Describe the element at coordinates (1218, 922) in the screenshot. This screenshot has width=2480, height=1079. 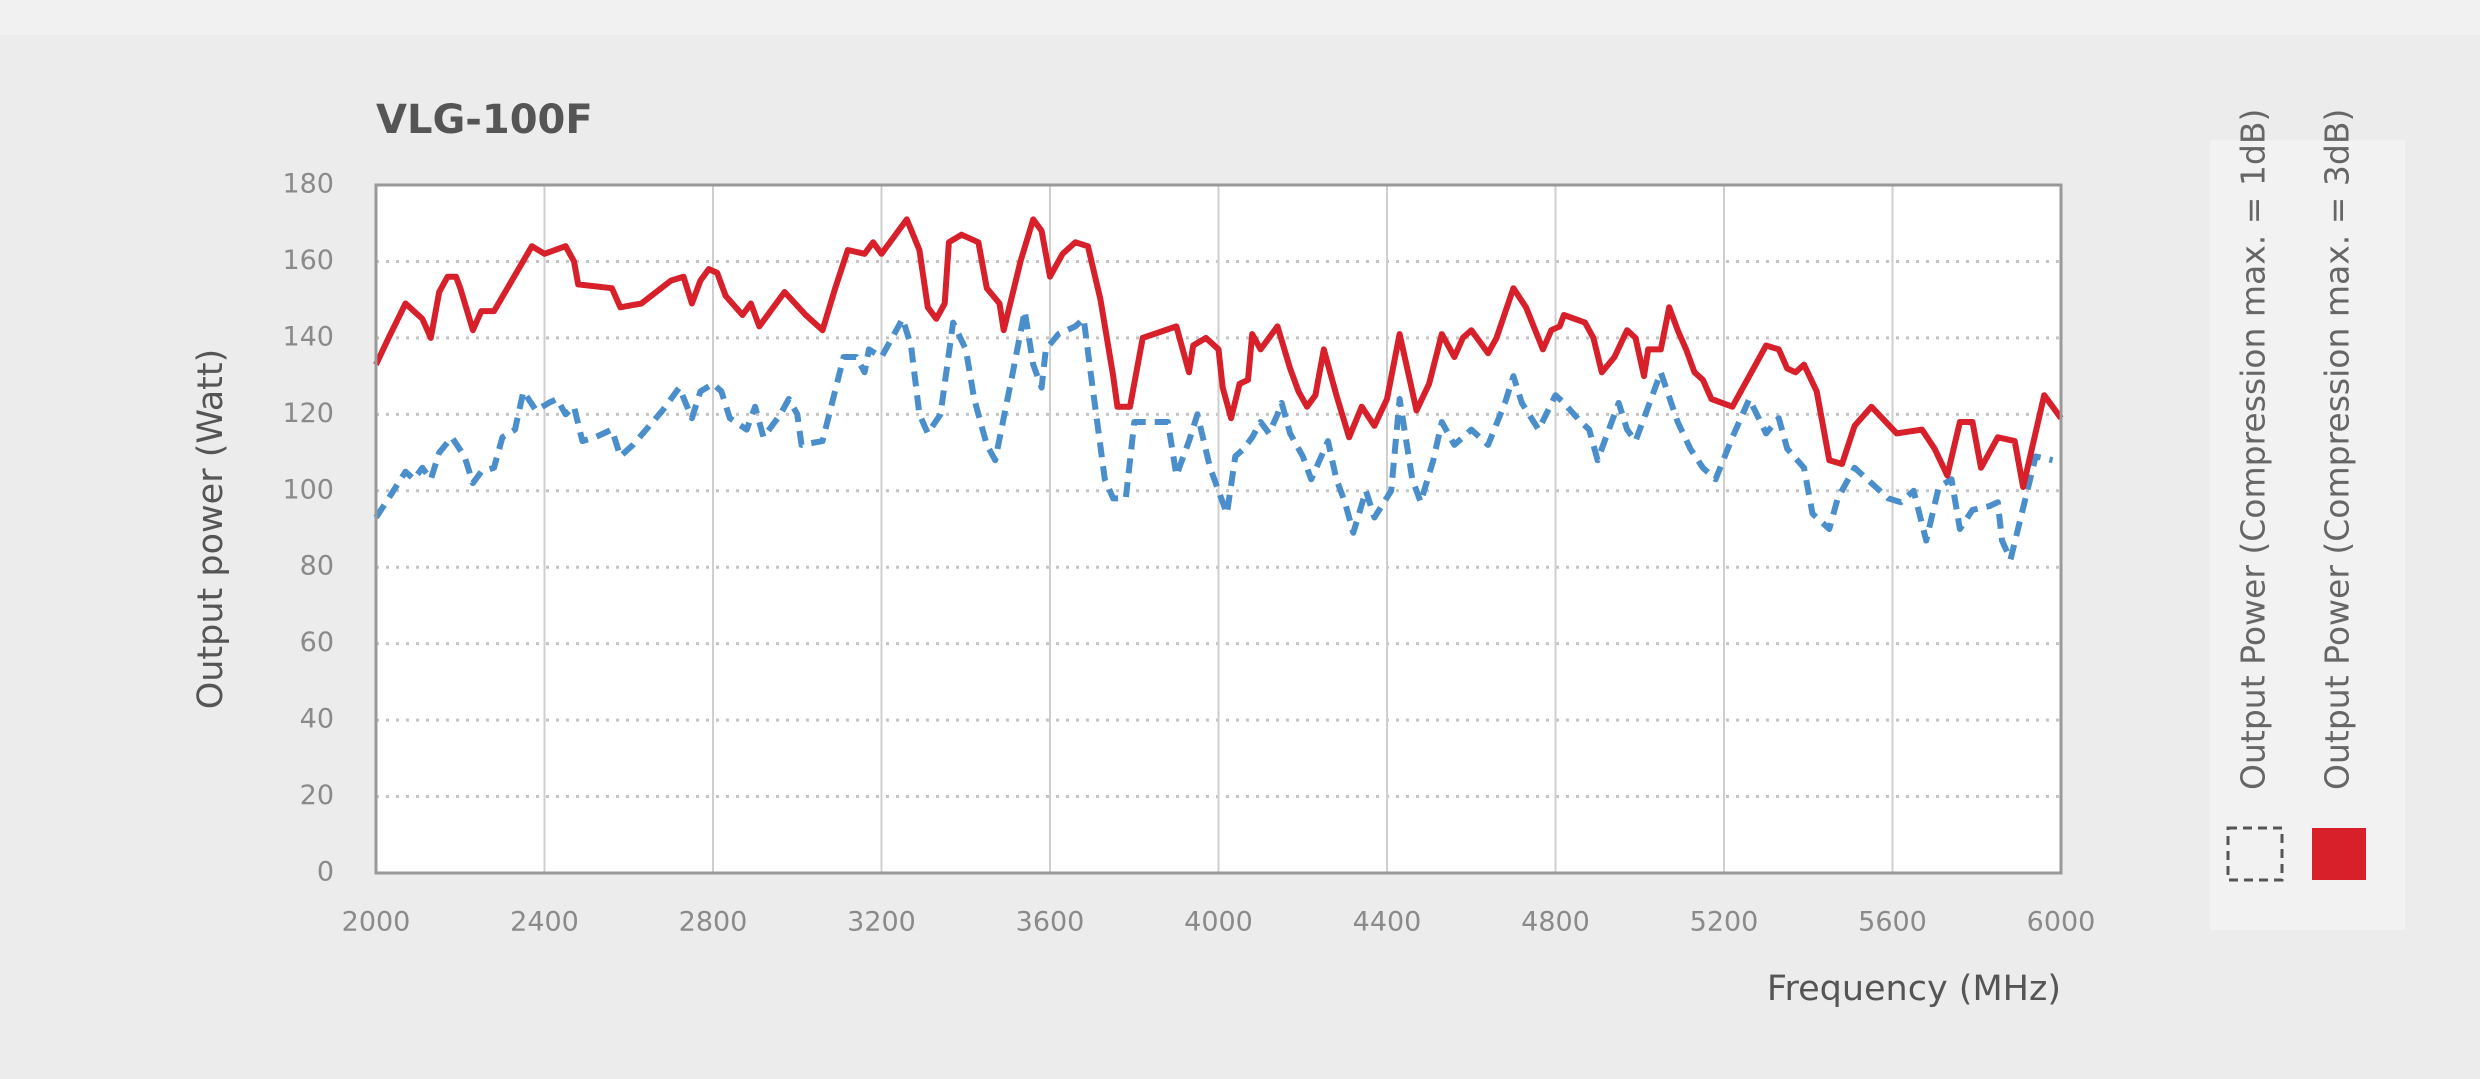
I see `x-tick-label: 4000` at that location.